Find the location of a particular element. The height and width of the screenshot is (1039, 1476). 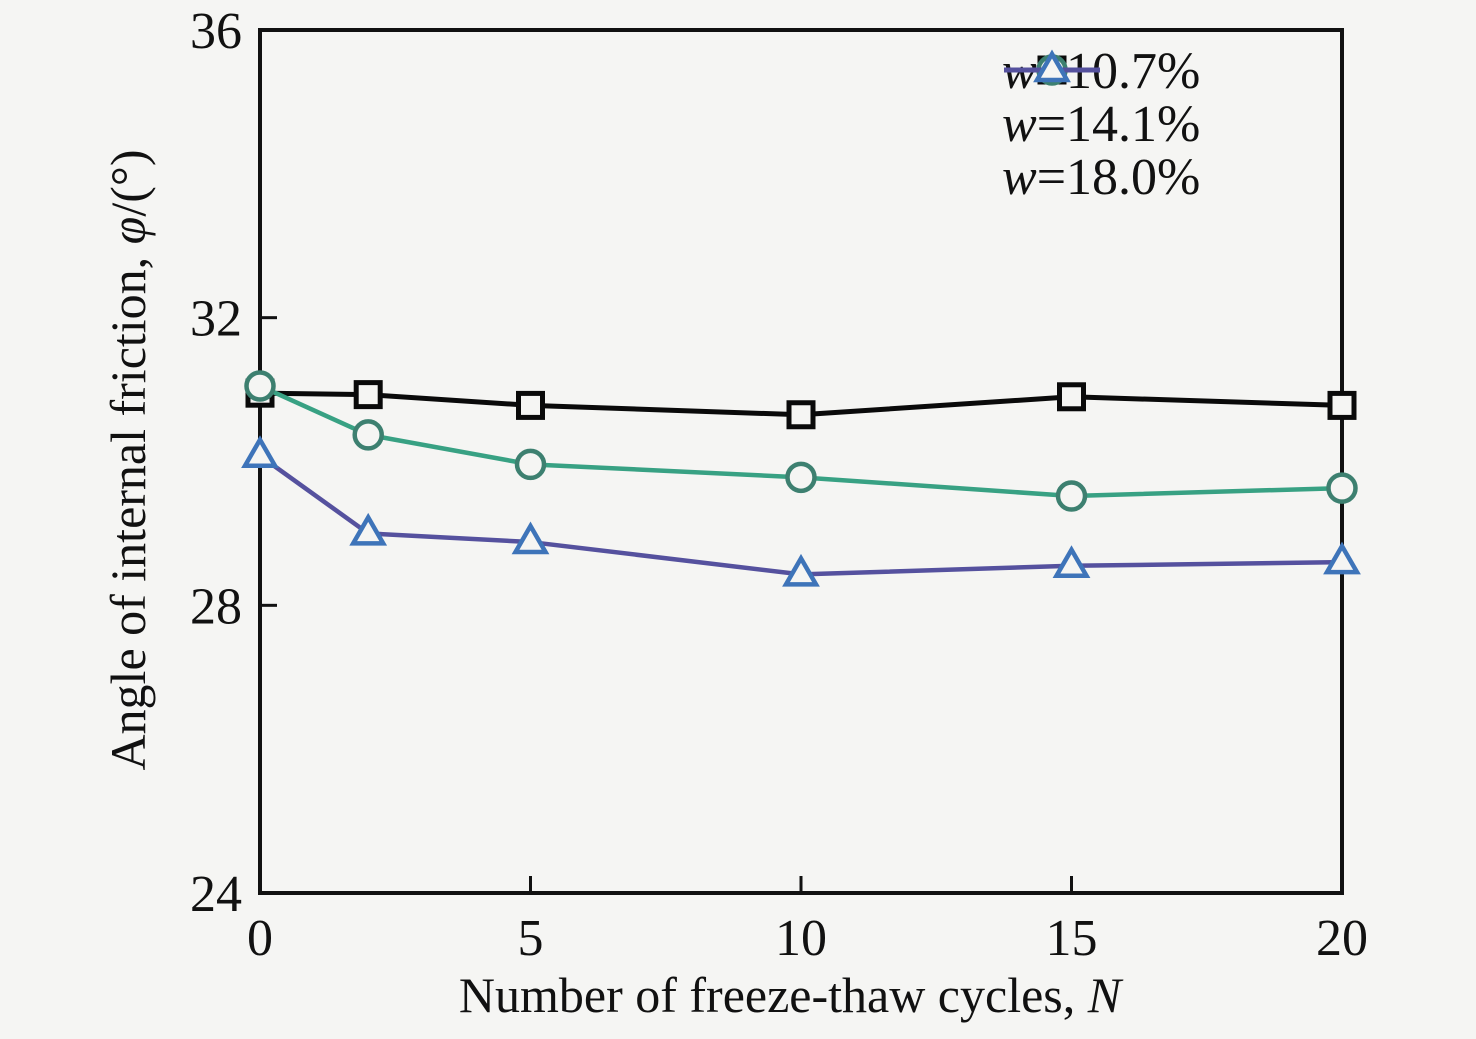

x-axis-title: Number of freeze-thaw cycles, N is located at coordinates (790, 995).